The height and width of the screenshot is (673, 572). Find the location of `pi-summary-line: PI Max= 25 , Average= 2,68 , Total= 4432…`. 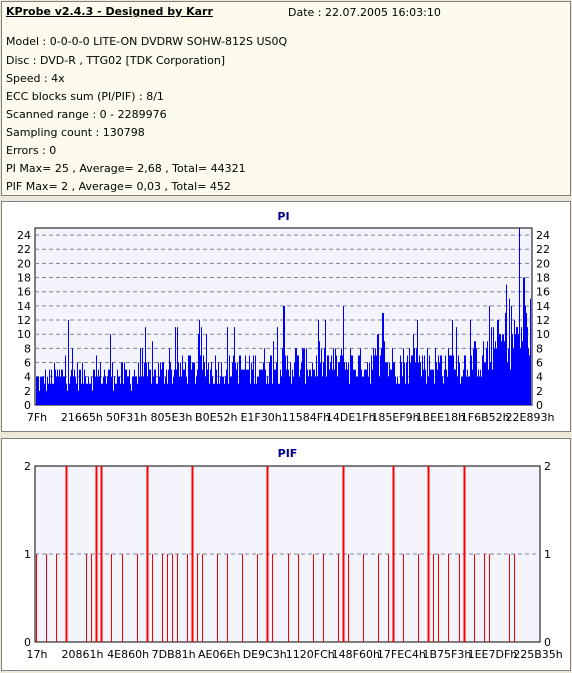

pi-summary-line: PI Max= 25 , Average= 2,68 , Total= 4432… is located at coordinates (126, 168).